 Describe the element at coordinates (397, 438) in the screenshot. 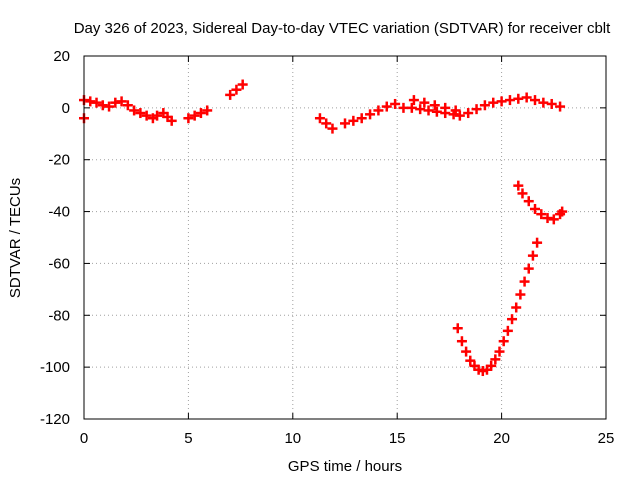

I see `x-tick-label: 15` at that location.